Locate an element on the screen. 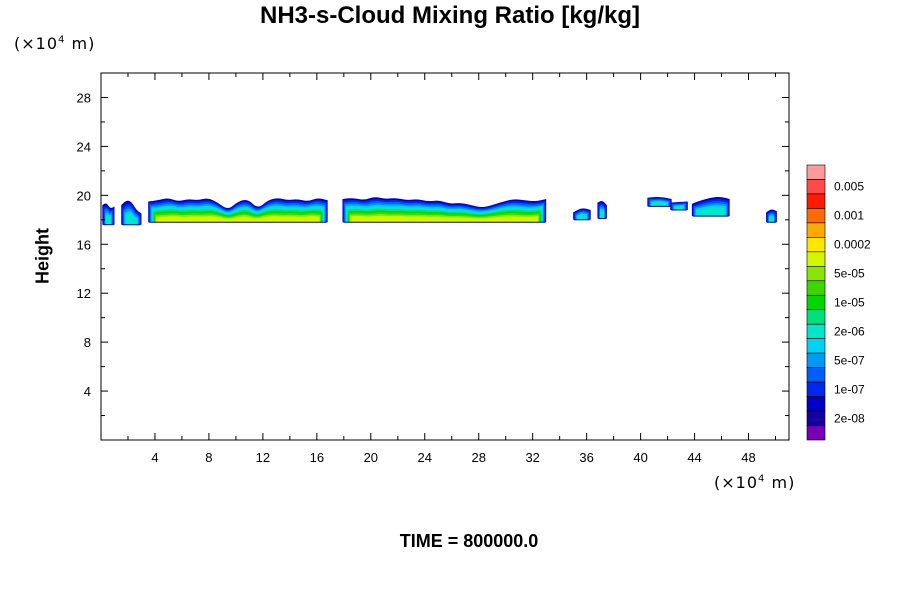  y-tick-label: 12 is located at coordinates (84, 293).